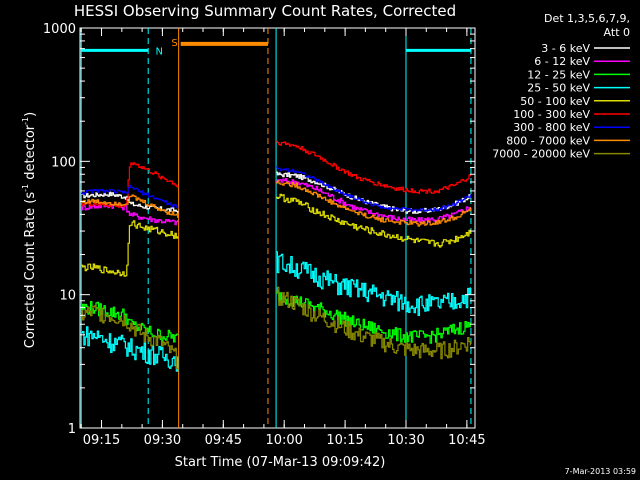  What do you see at coordinates (565, 48) in the screenshot?
I see `legend-label: 3 - 6 keV` at bounding box center [565, 48].